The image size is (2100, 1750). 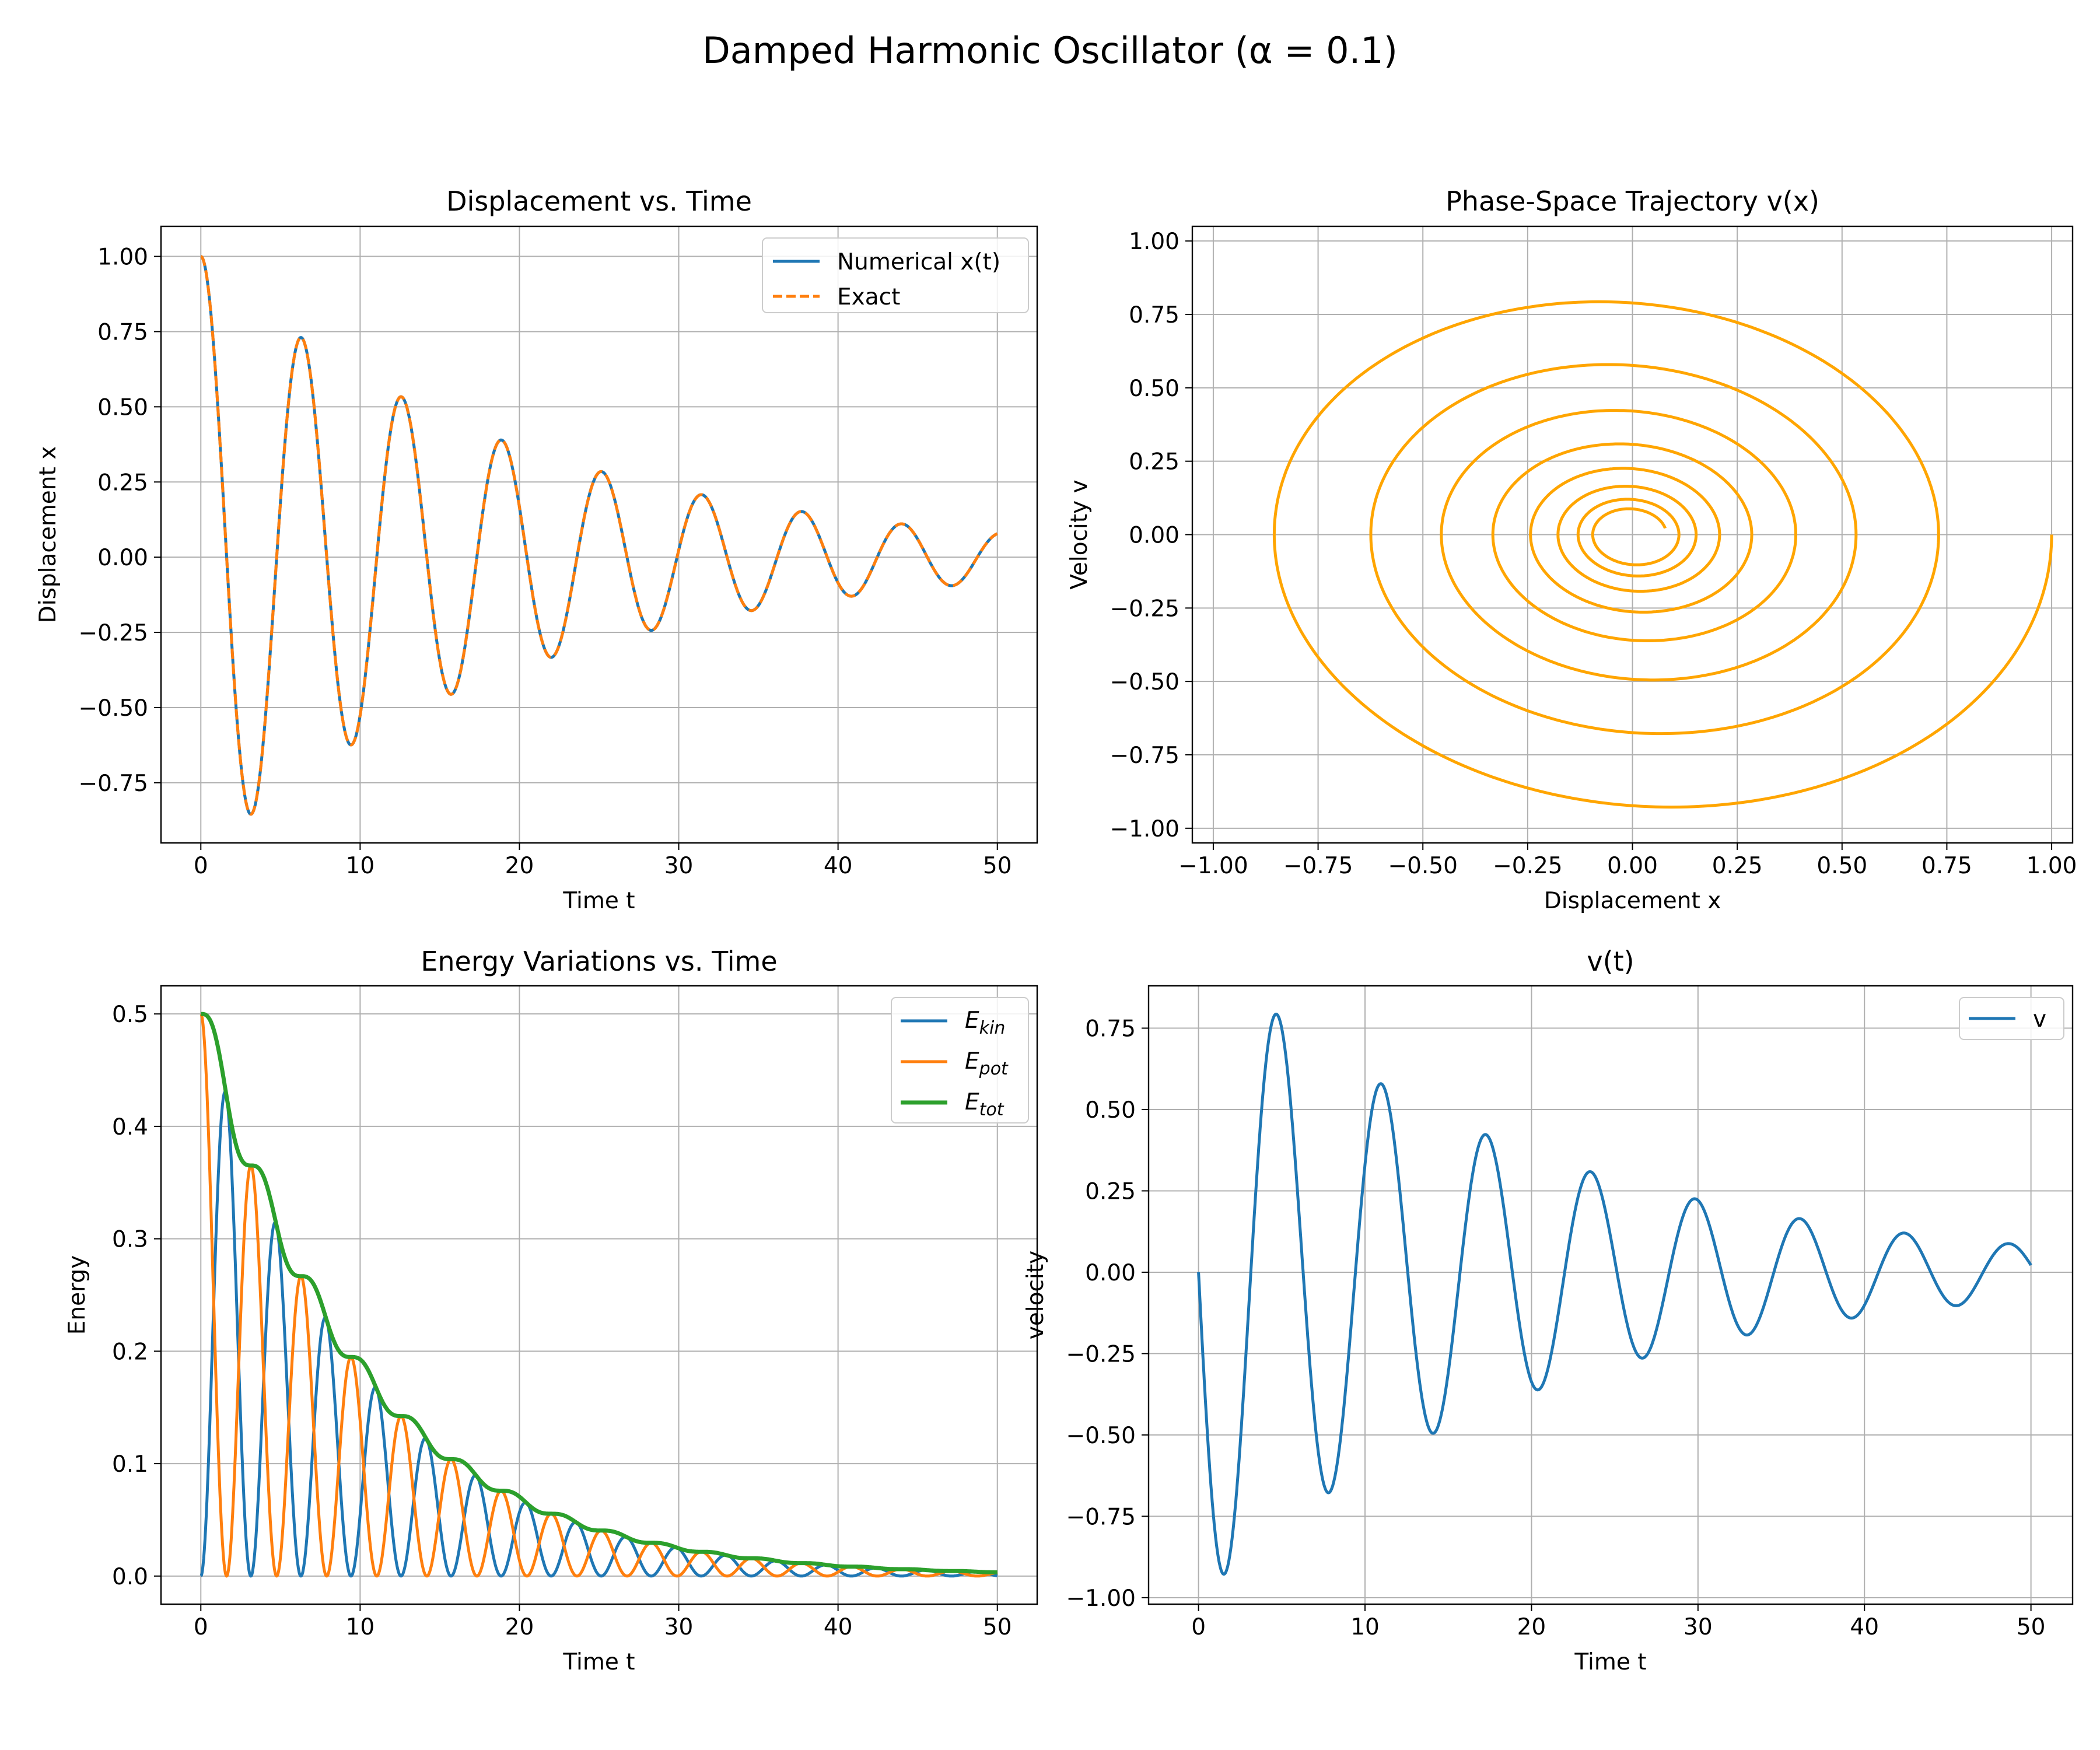 I want to click on energy-series, so click(x=599, y=1295).